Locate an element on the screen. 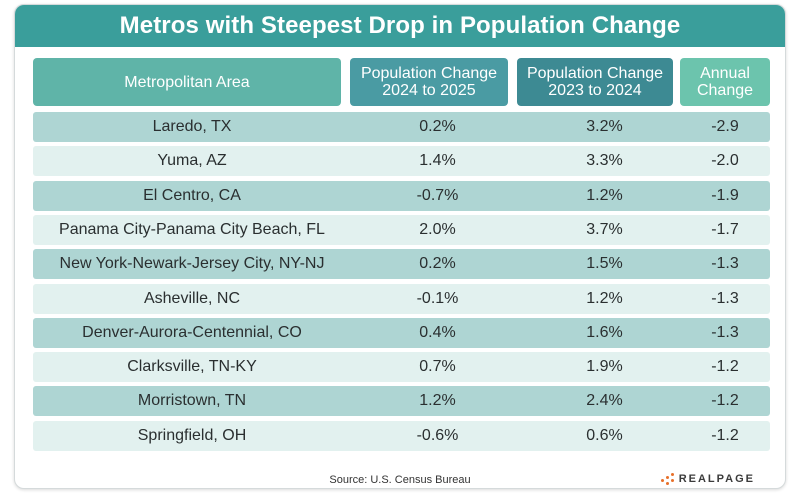 This screenshot has height=493, width=799. table-row: Morristown, TN 1.2% 2.4% -1.2 is located at coordinates (401, 401).